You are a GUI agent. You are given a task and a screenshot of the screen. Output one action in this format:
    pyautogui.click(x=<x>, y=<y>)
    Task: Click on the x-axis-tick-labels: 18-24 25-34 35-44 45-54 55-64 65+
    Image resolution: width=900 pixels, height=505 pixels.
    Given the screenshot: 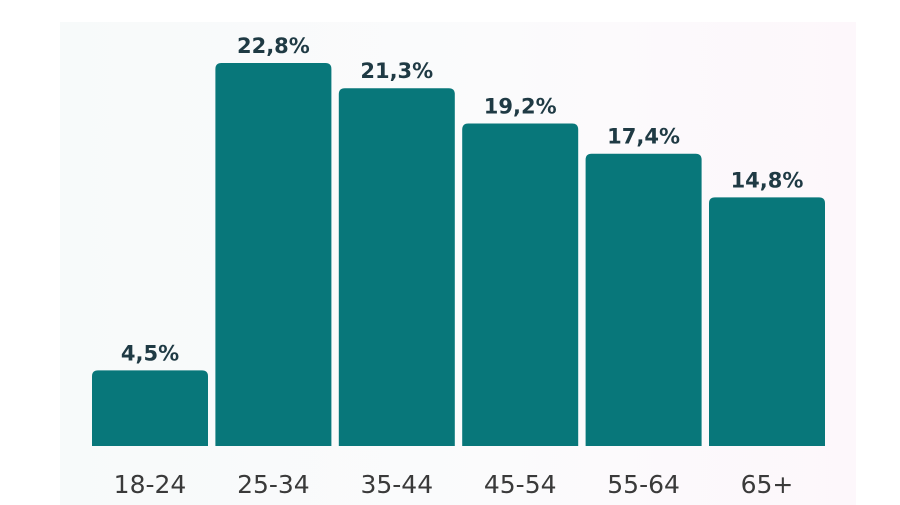 What is the action you would take?
    pyautogui.click(x=454, y=484)
    